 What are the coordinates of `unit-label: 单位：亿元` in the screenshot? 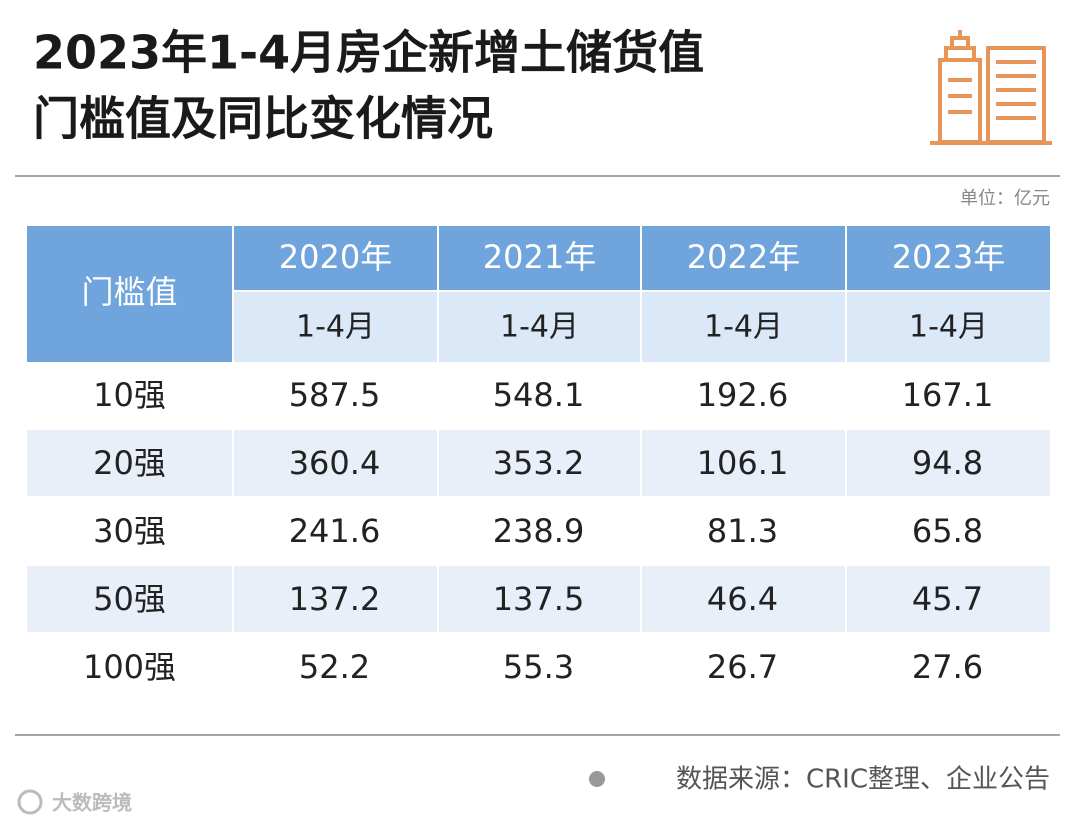 It's located at (1005, 198).